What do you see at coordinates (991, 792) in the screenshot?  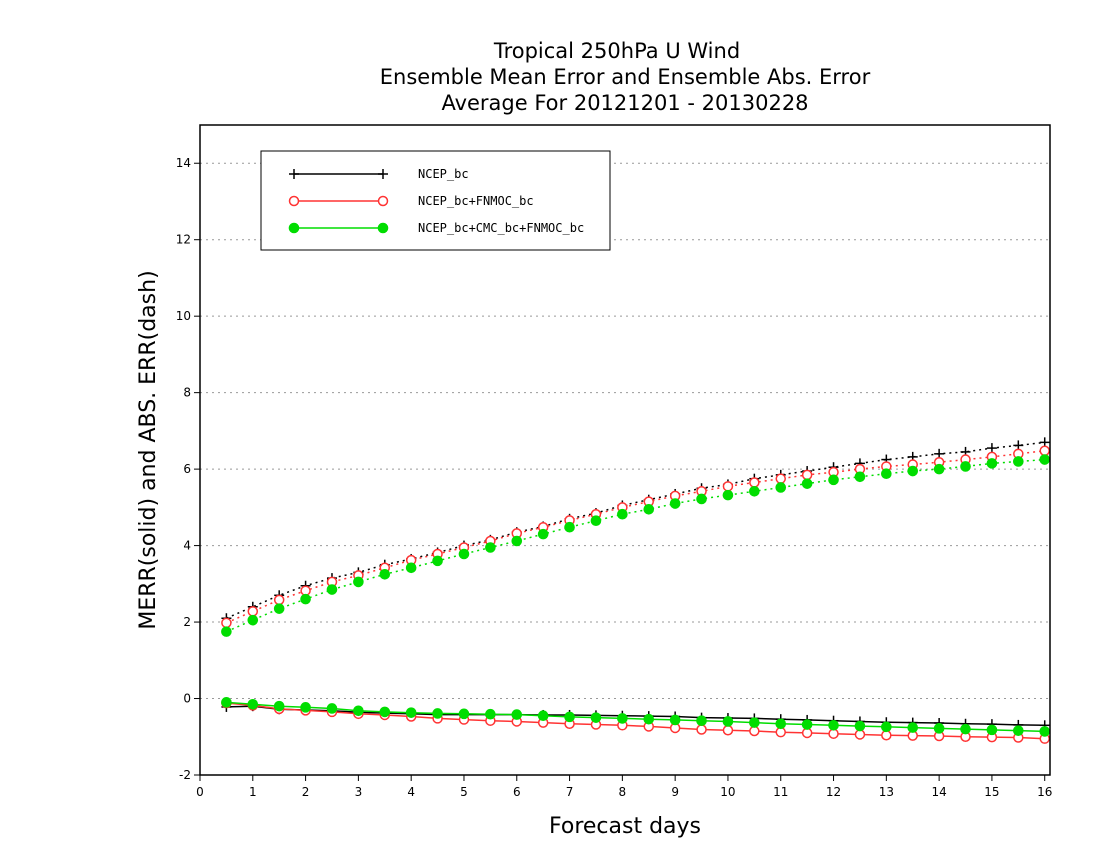 I see `x-tick-label: 15` at bounding box center [991, 792].